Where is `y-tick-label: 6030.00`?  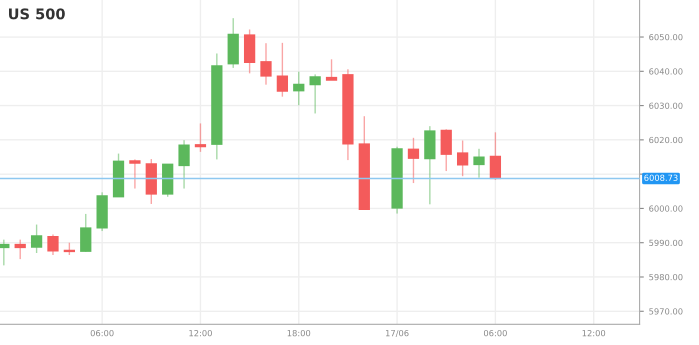 y-tick-label: 6030.00 is located at coordinates (666, 105).